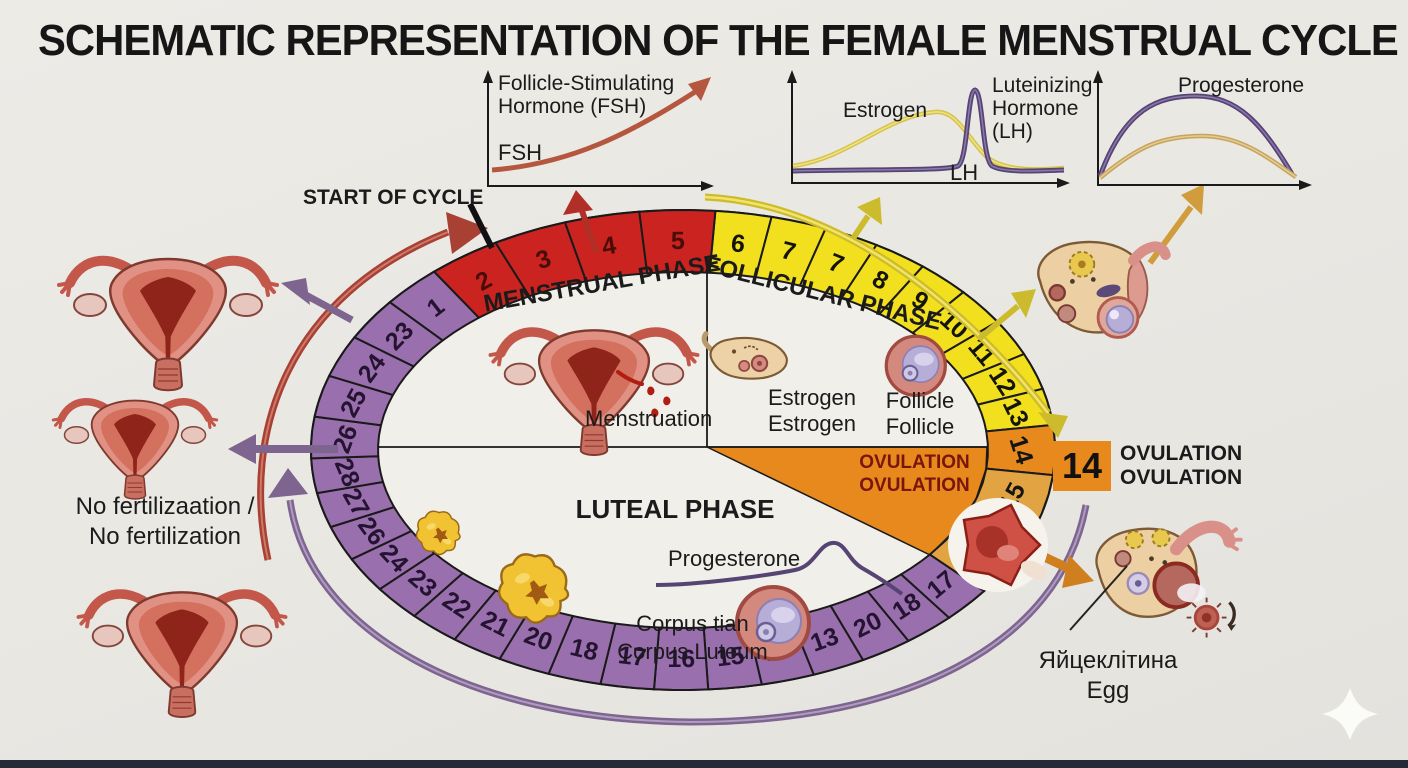 The image size is (1408, 768). Describe the element at coordinates (692, 637) in the screenshot. I see `corpus-luteum-label: Corpus tian Corpus Luteum` at that location.